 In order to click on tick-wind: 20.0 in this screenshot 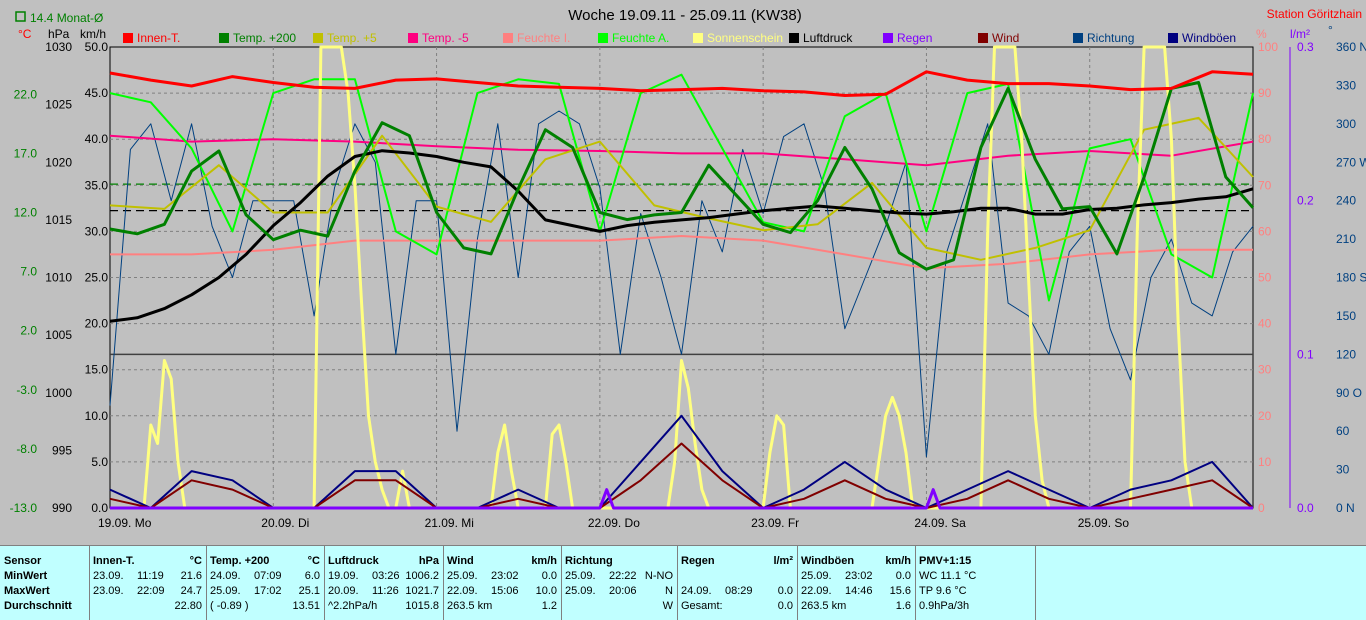, I will do `click(97, 324)`.